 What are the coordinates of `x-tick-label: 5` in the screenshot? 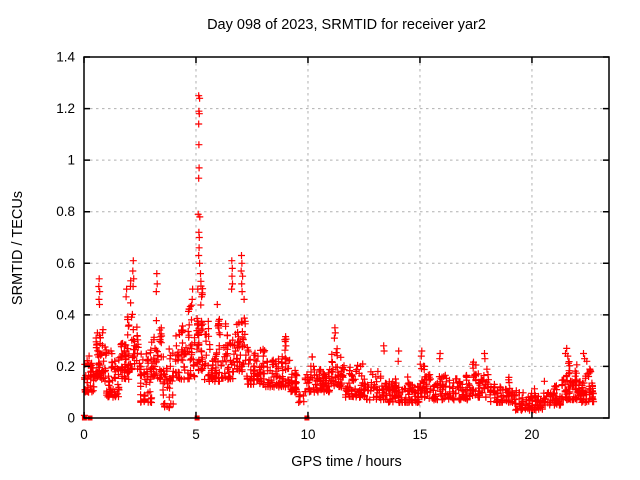 It's located at (196, 434).